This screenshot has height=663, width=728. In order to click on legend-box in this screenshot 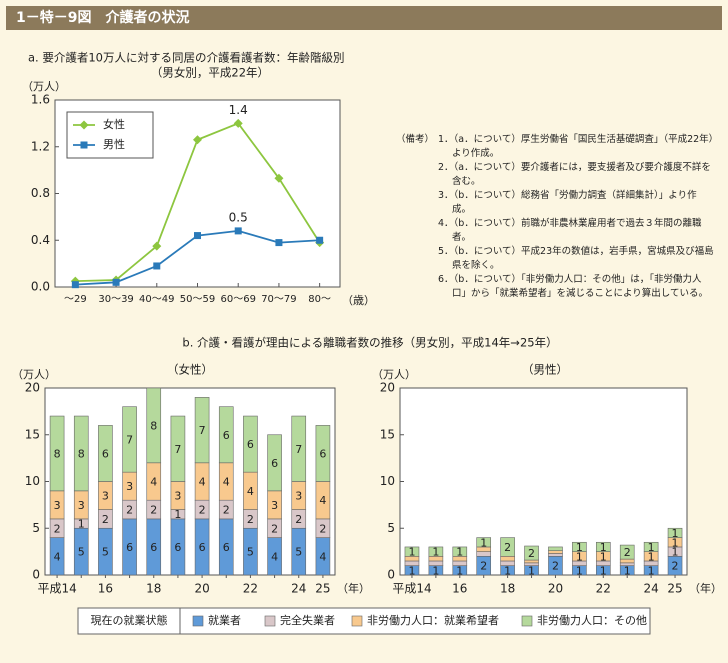, I will do `click(110, 135)`.